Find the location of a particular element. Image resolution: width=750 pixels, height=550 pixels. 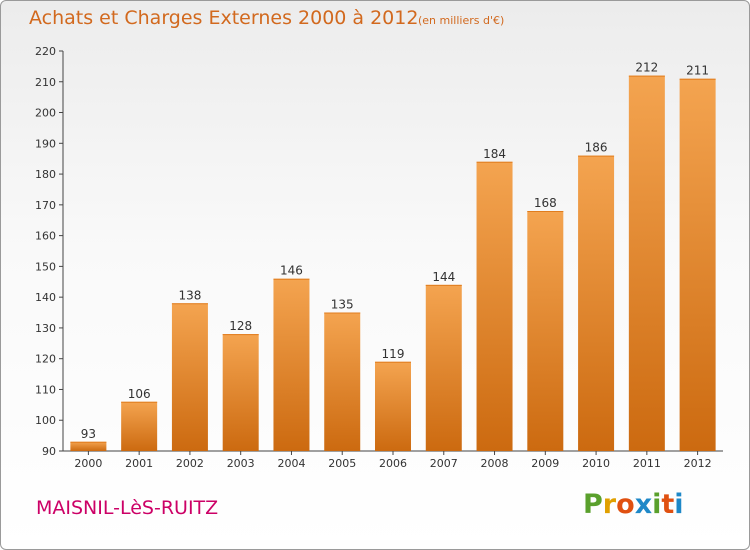

chart-subtitle: (en milliers d'€) is located at coordinates (461, 20).